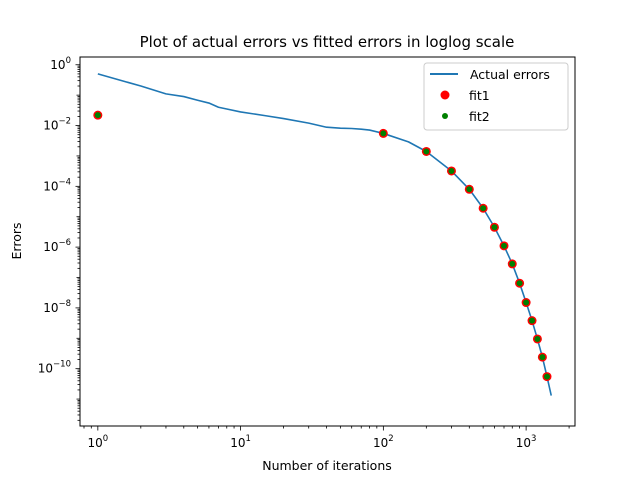  I want to click on x-axis-label: Number of iterations, so click(327, 465).